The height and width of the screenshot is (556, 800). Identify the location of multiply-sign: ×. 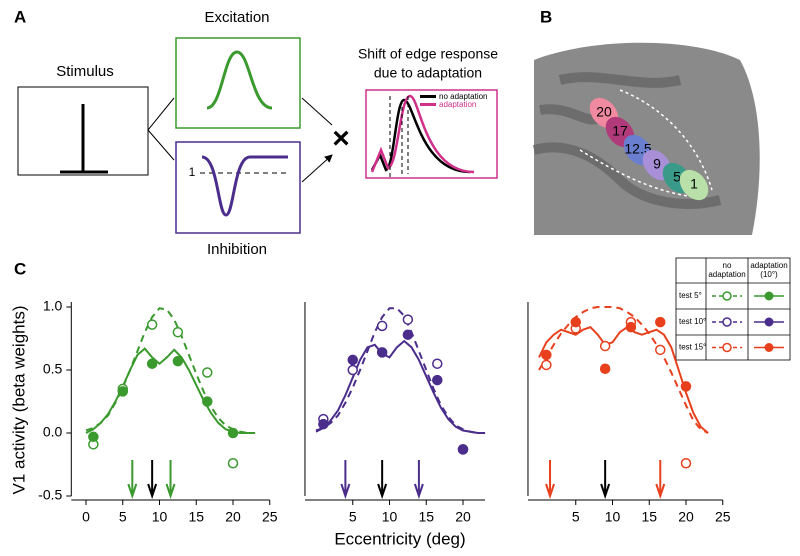
(341, 138).